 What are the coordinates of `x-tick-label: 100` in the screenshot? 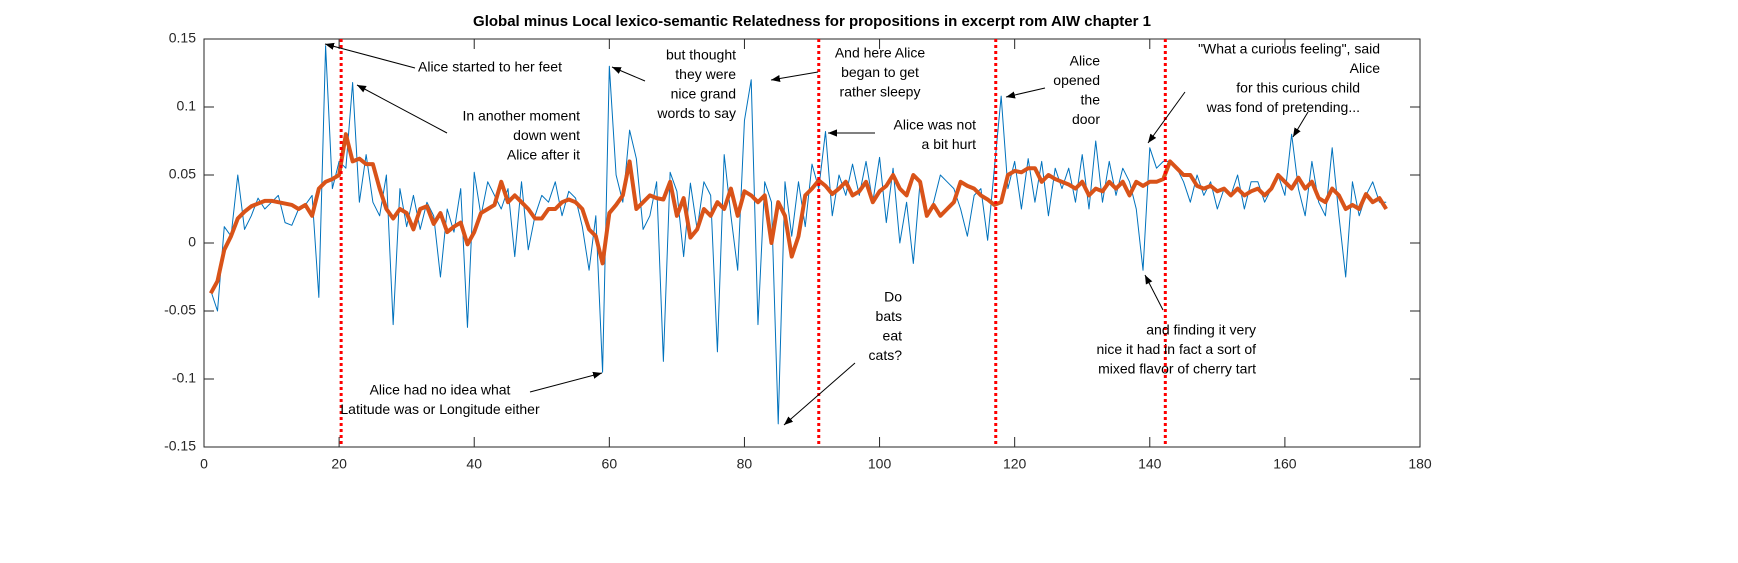 It's located at (880, 464).